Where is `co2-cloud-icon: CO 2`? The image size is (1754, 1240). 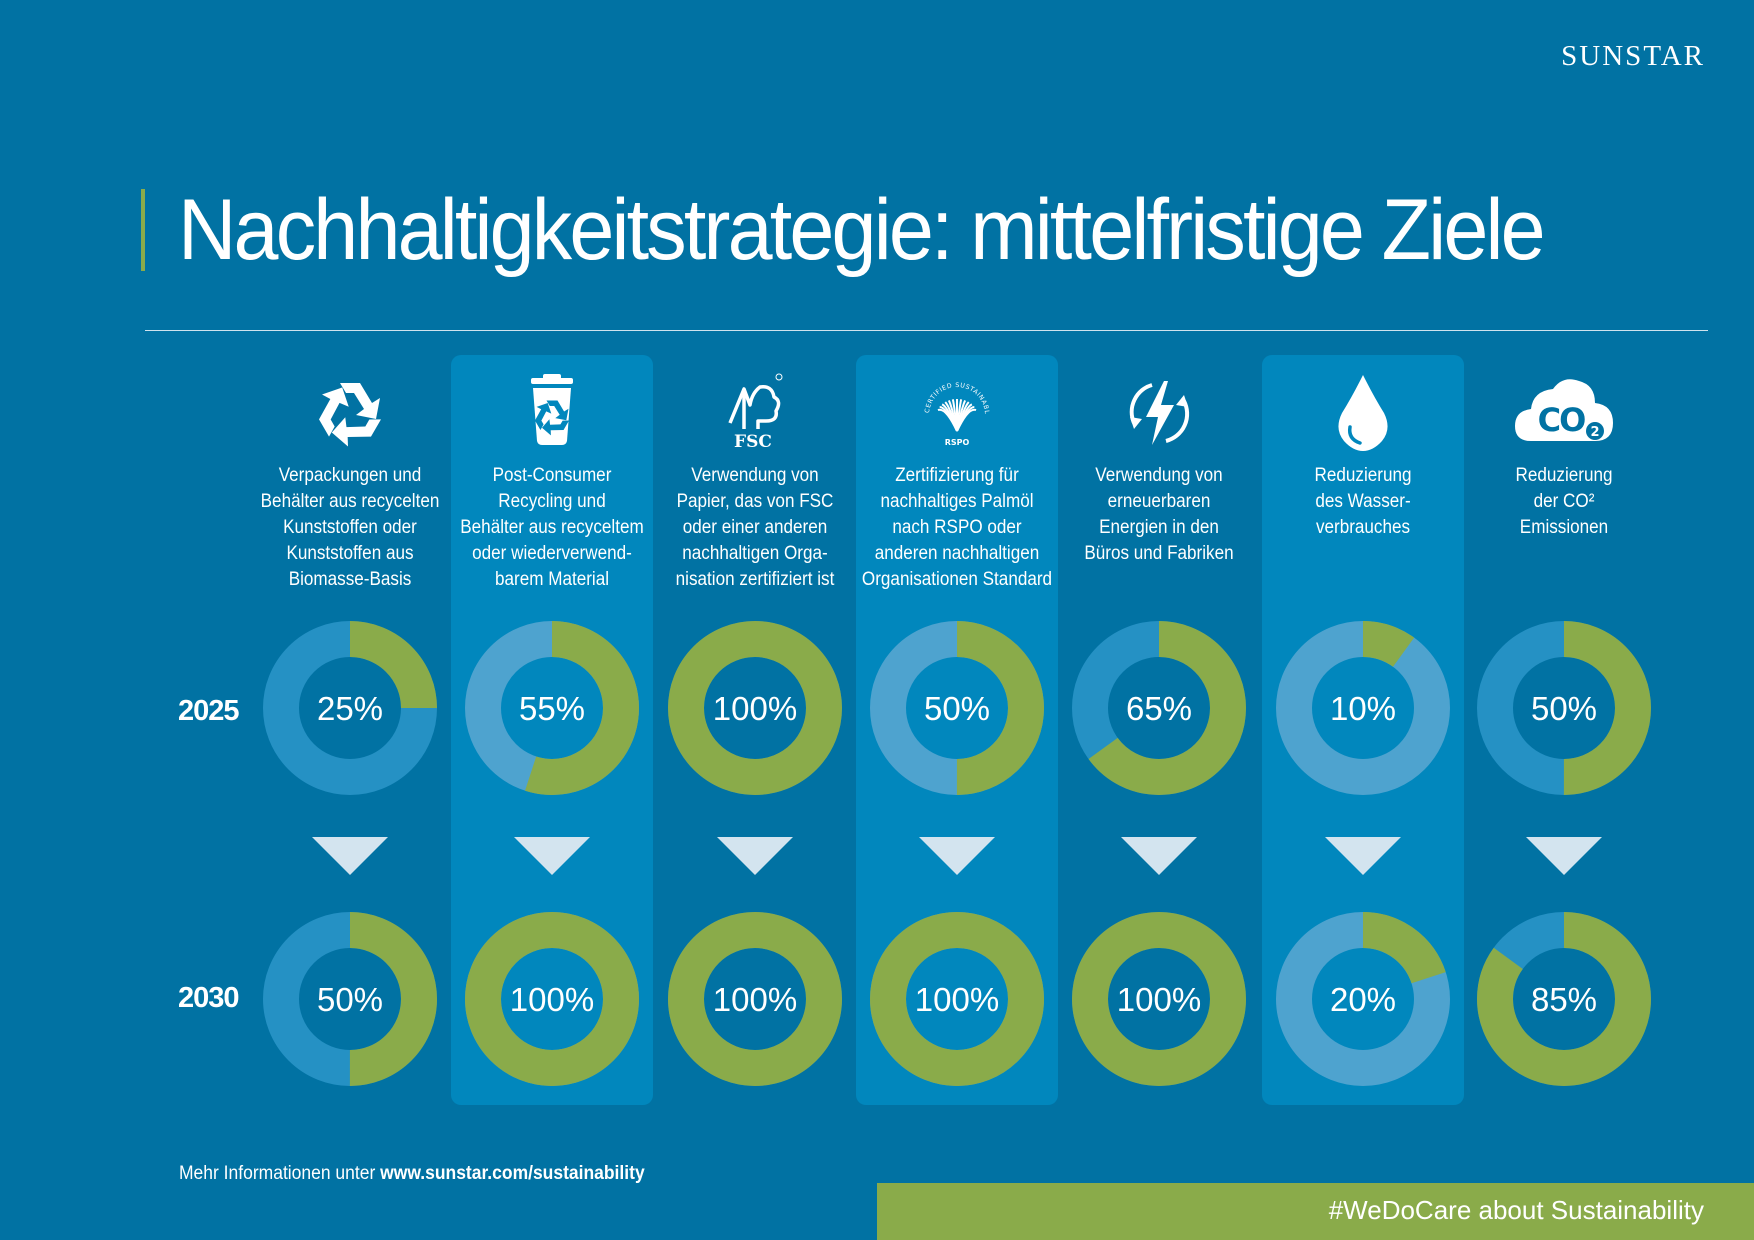 co2-cloud-icon: CO 2 is located at coordinates (1564, 411).